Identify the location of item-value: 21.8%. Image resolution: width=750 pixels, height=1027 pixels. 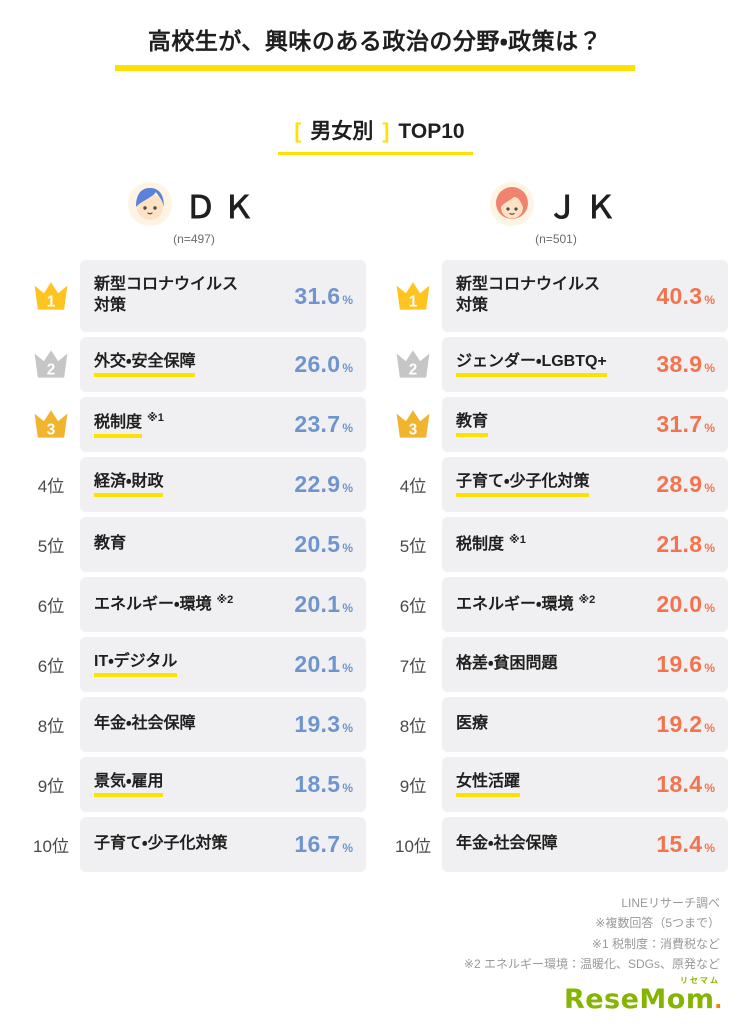
(685, 544).